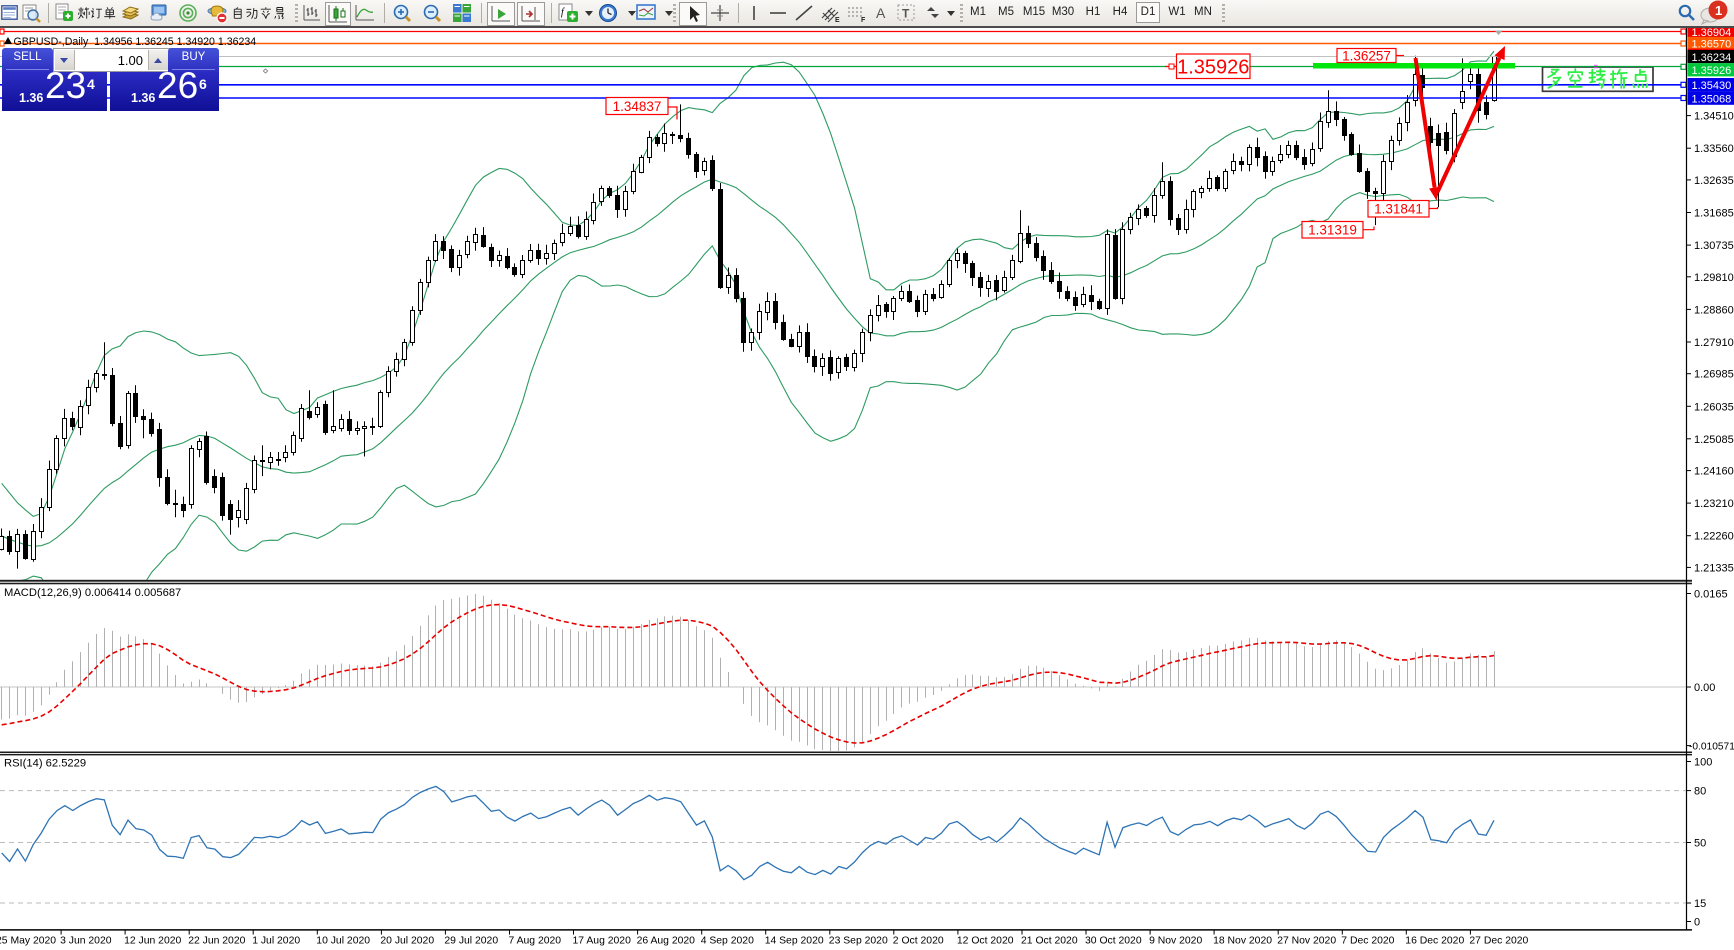  Describe the element at coordinates (1712, 33) in the screenshot. I see `svg-text: 1.36904` at that location.